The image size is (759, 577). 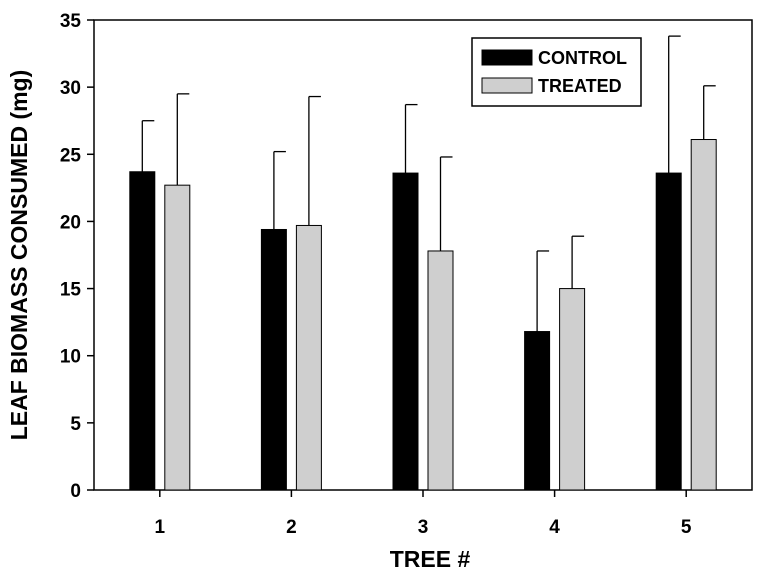 I want to click on legend-label-control: CONTROL, so click(x=582, y=58).